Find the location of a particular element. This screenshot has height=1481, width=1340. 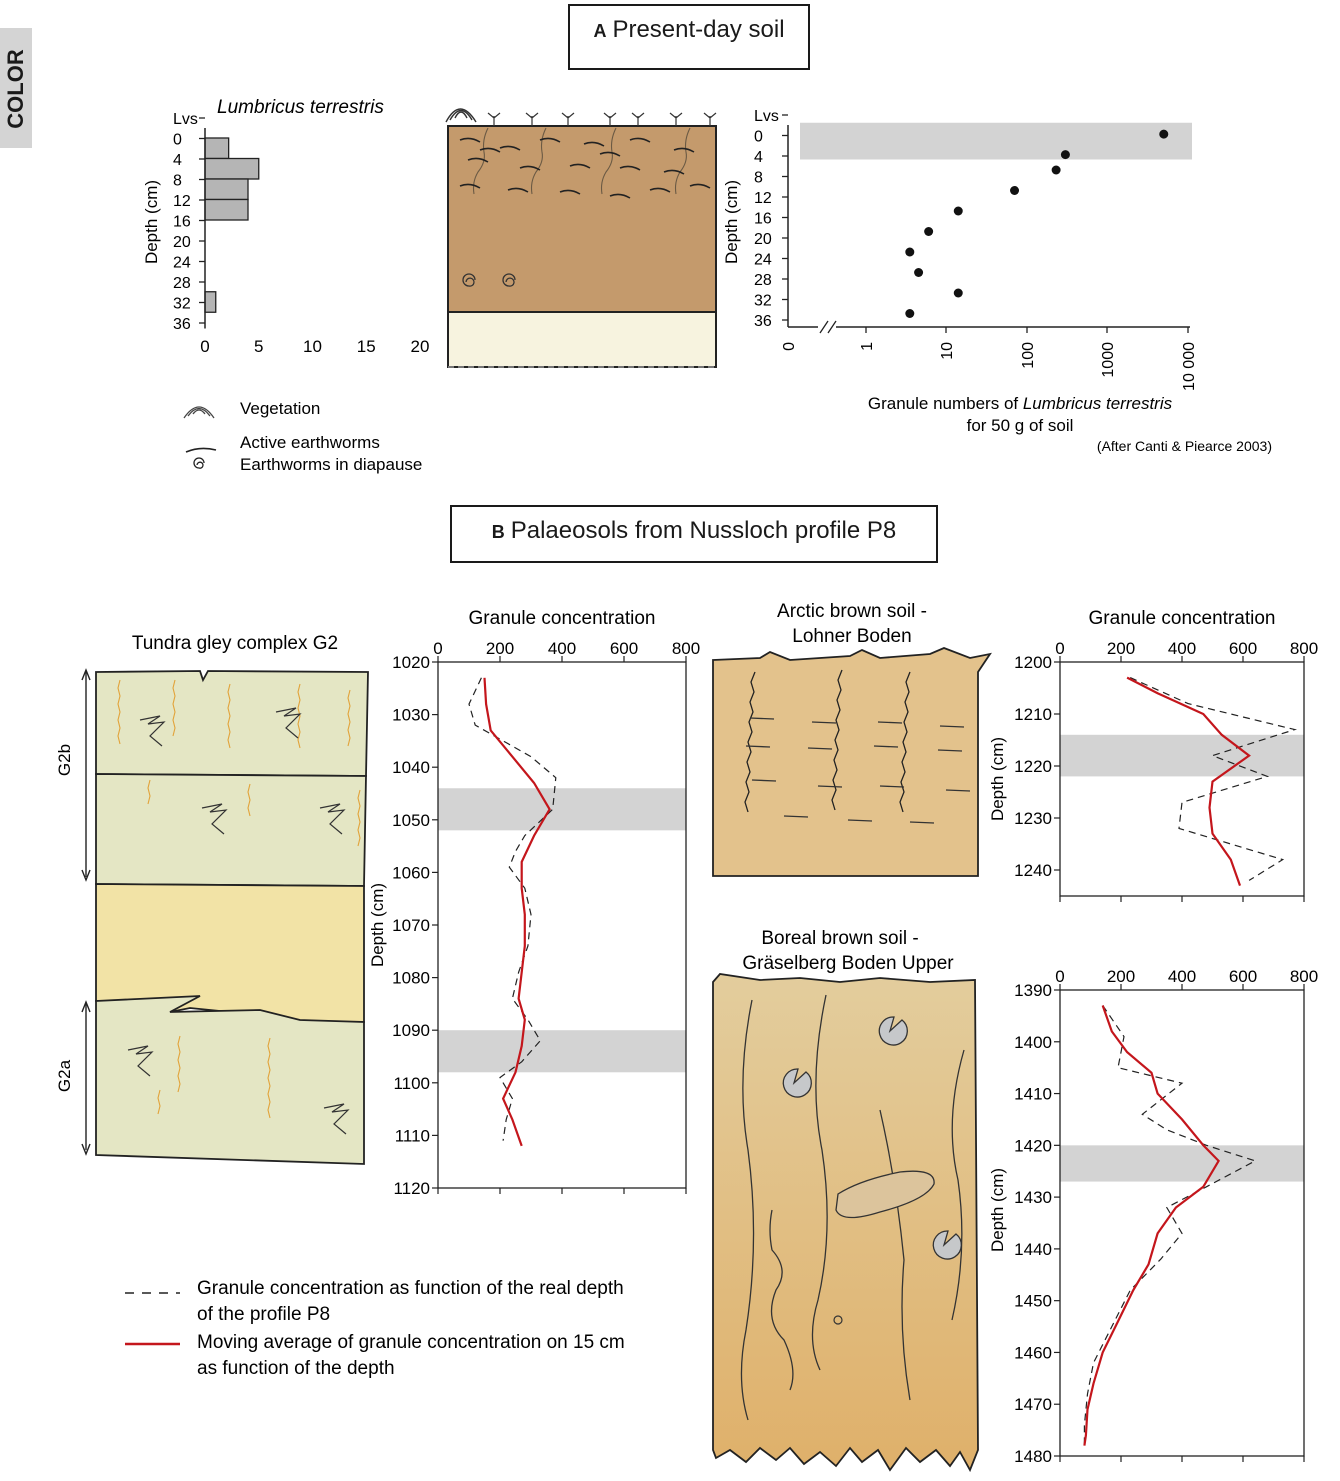

y-tick-label: 1430 is located at coordinates (1033, 1197).